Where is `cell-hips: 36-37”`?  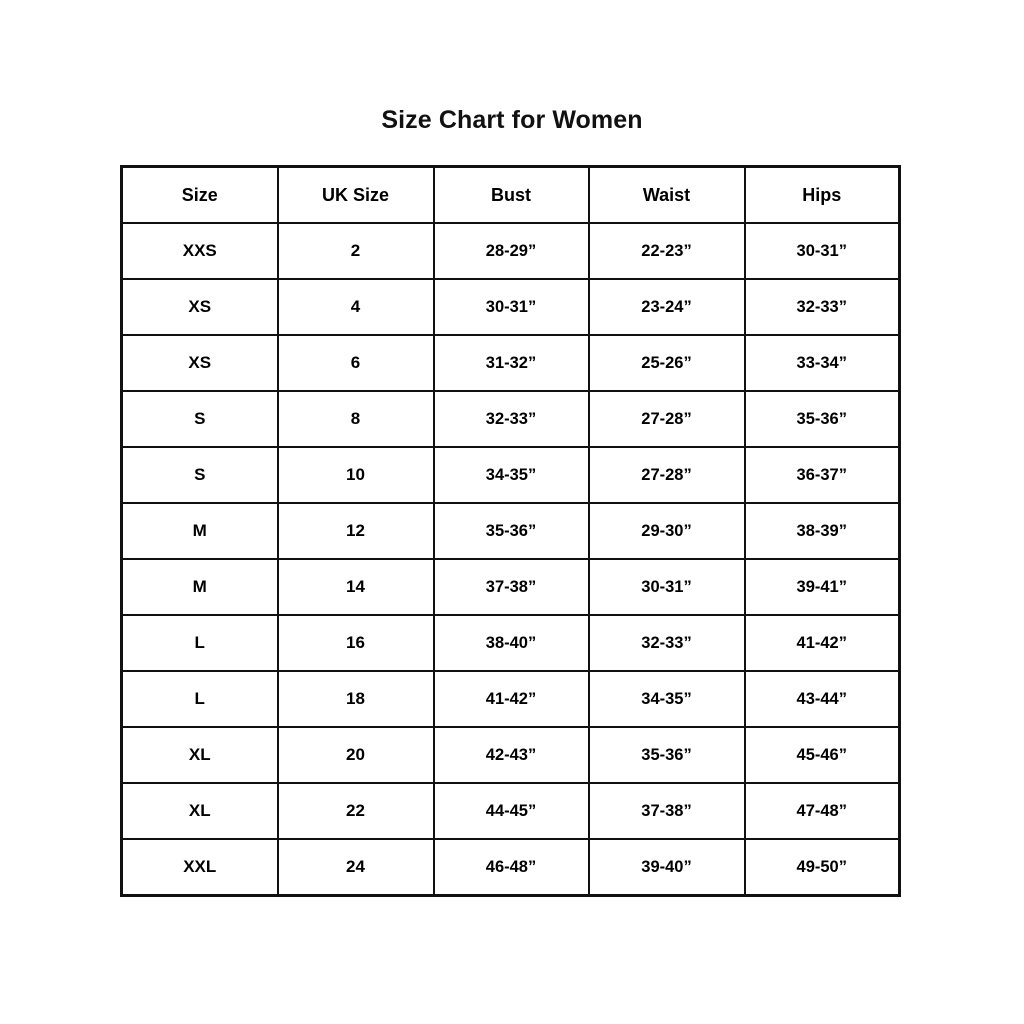
cell-hips: 36-37” is located at coordinates (822, 475).